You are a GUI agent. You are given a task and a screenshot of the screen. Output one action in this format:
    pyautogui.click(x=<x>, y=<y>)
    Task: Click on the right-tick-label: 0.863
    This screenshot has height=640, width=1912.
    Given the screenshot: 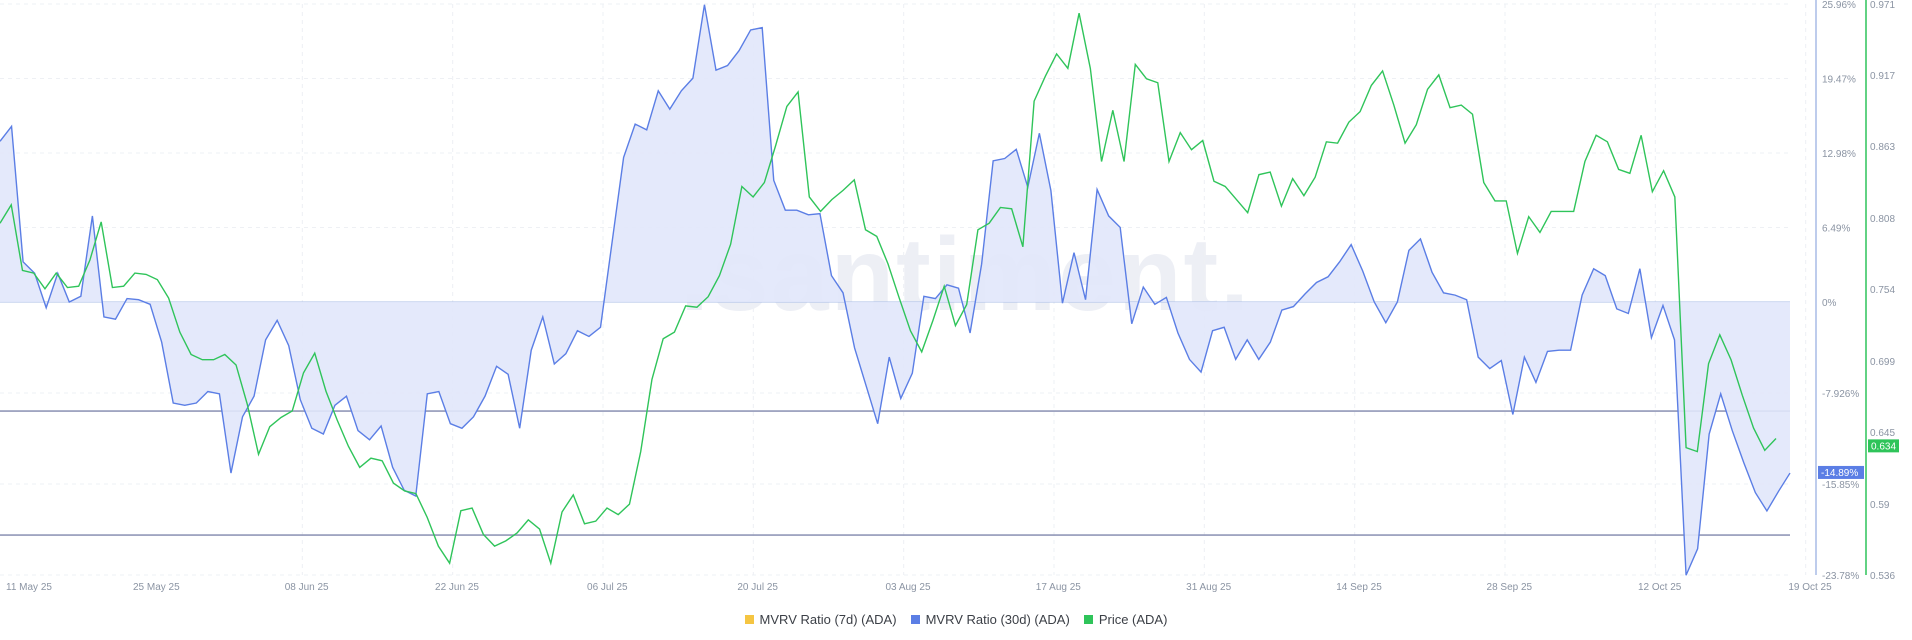 What is the action you would take?
    pyautogui.click(x=1882, y=147)
    